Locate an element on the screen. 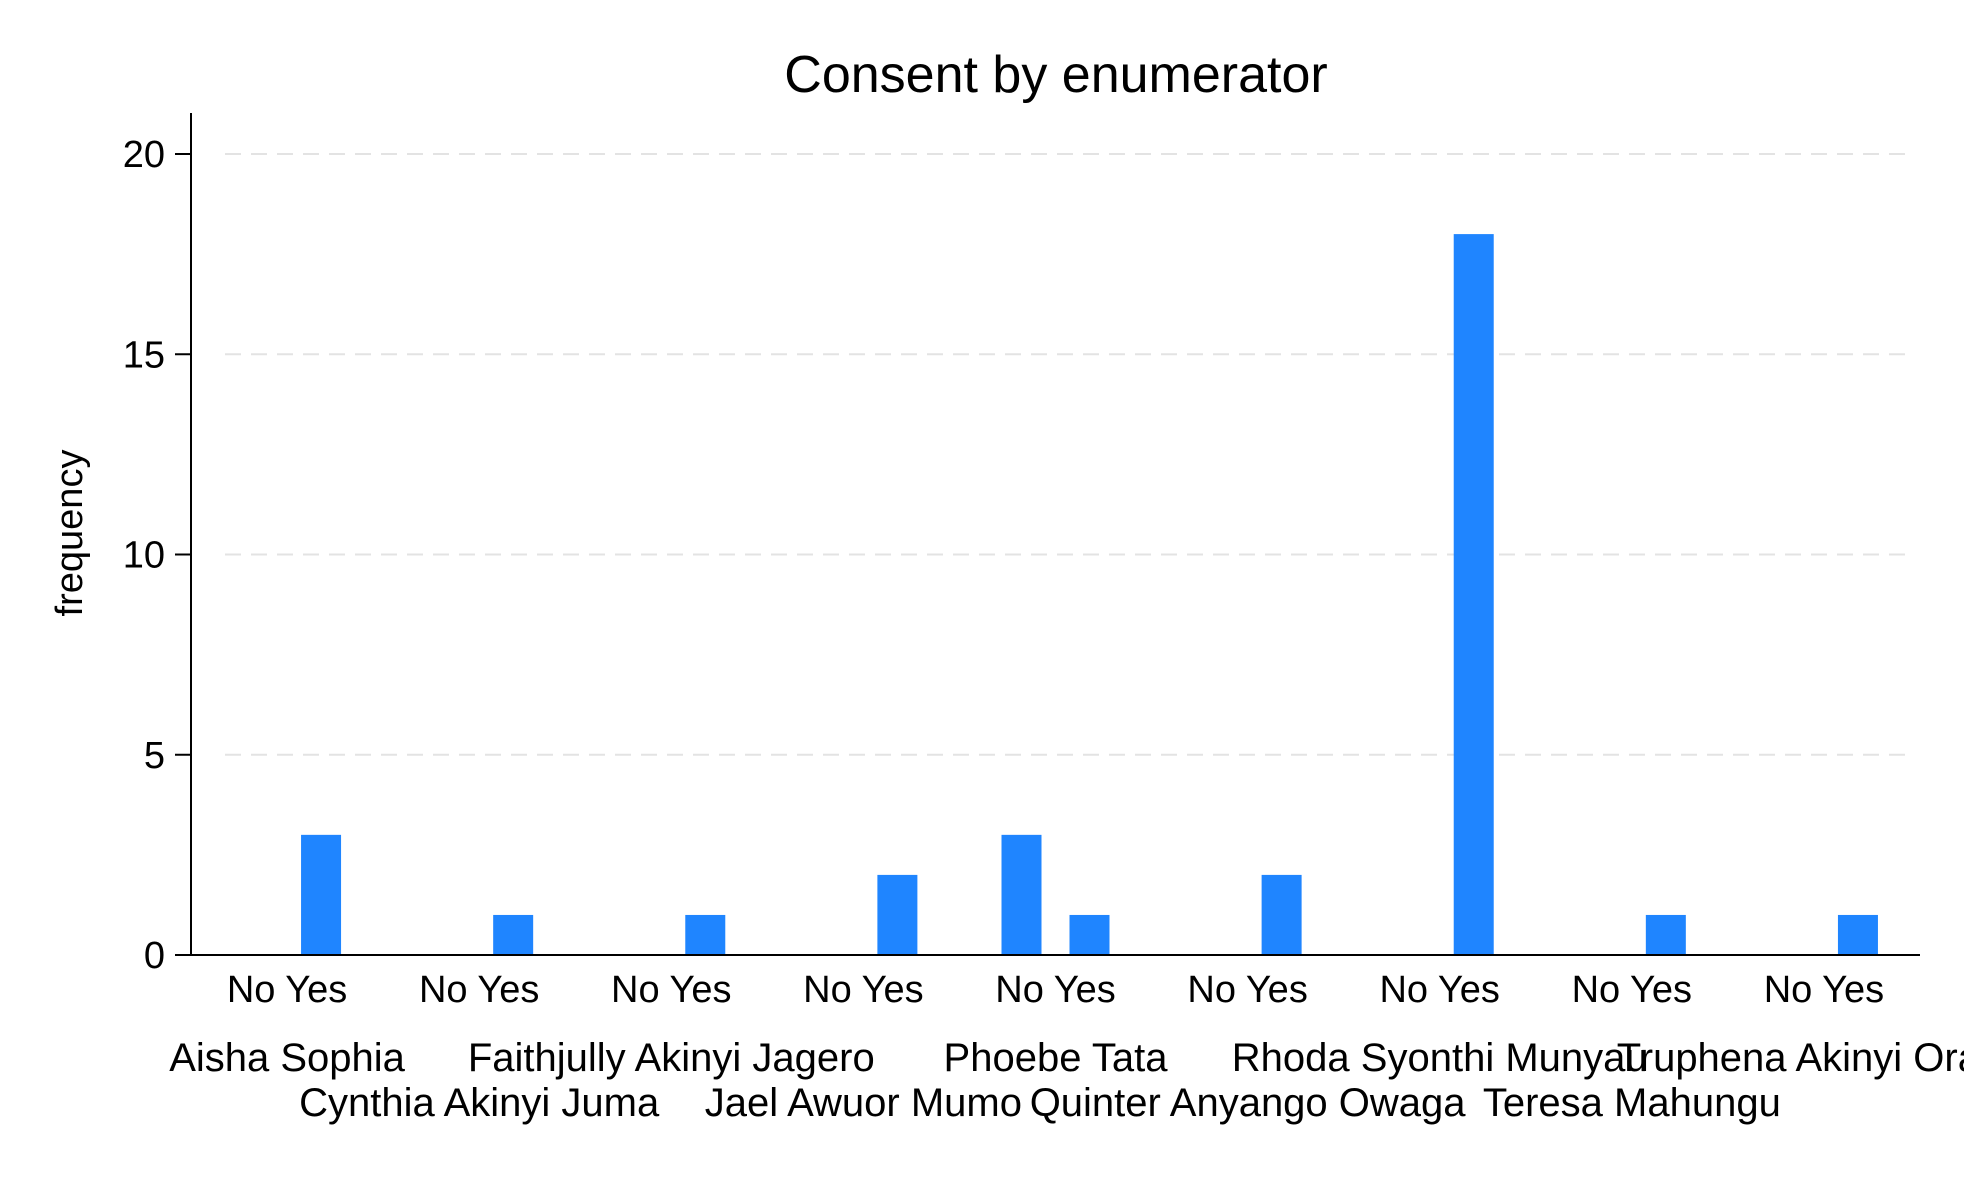  y-tick-label: 15 is located at coordinates (144, 355).